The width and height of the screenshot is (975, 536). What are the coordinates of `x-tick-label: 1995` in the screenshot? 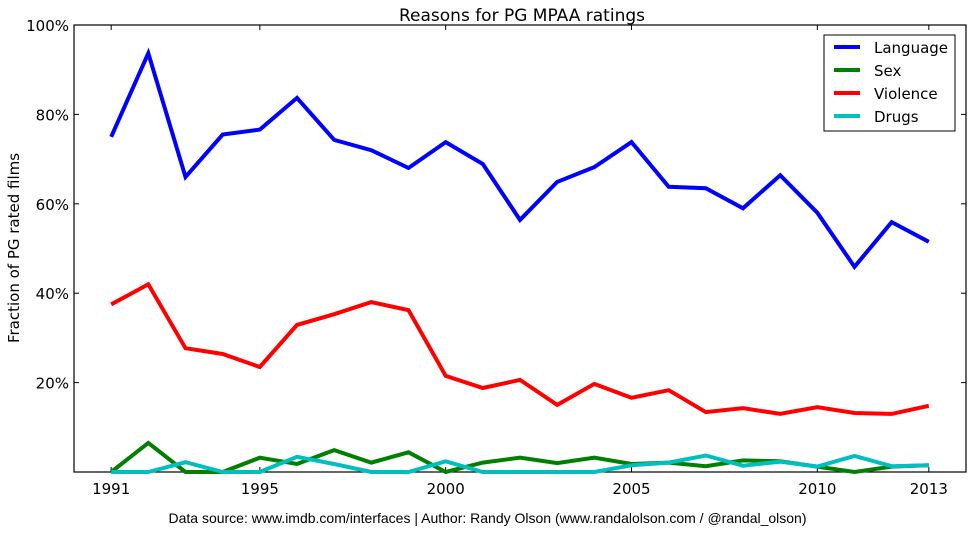 It's located at (260, 489).